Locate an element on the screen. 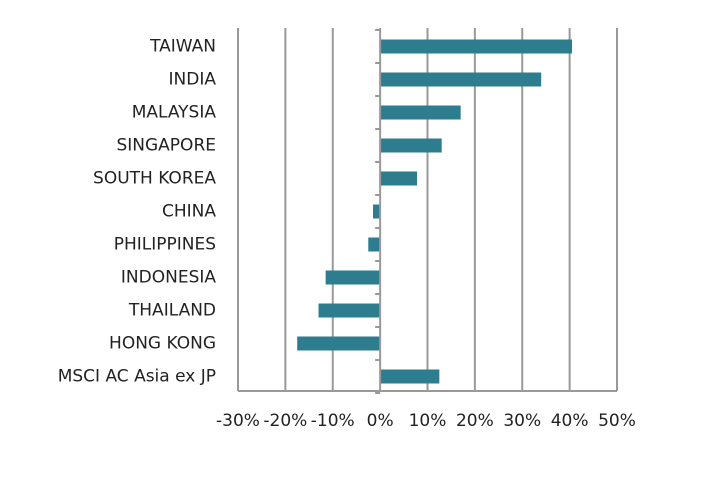 The height and width of the screenshot is (486, 704). category-label: HONG KONG is located at coordinates (162, 344).